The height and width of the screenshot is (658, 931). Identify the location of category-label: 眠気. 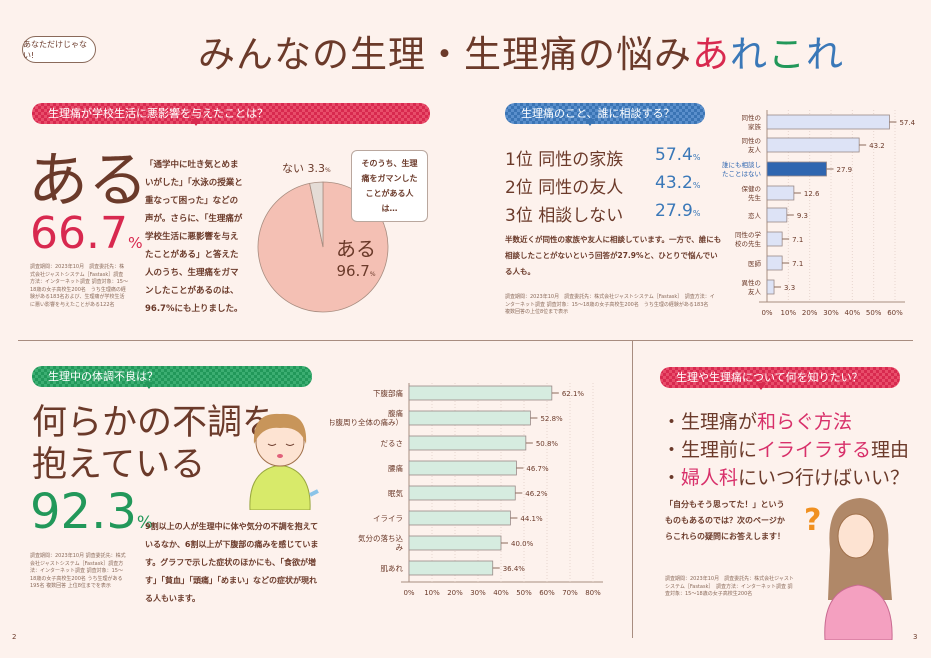
(395, 493).